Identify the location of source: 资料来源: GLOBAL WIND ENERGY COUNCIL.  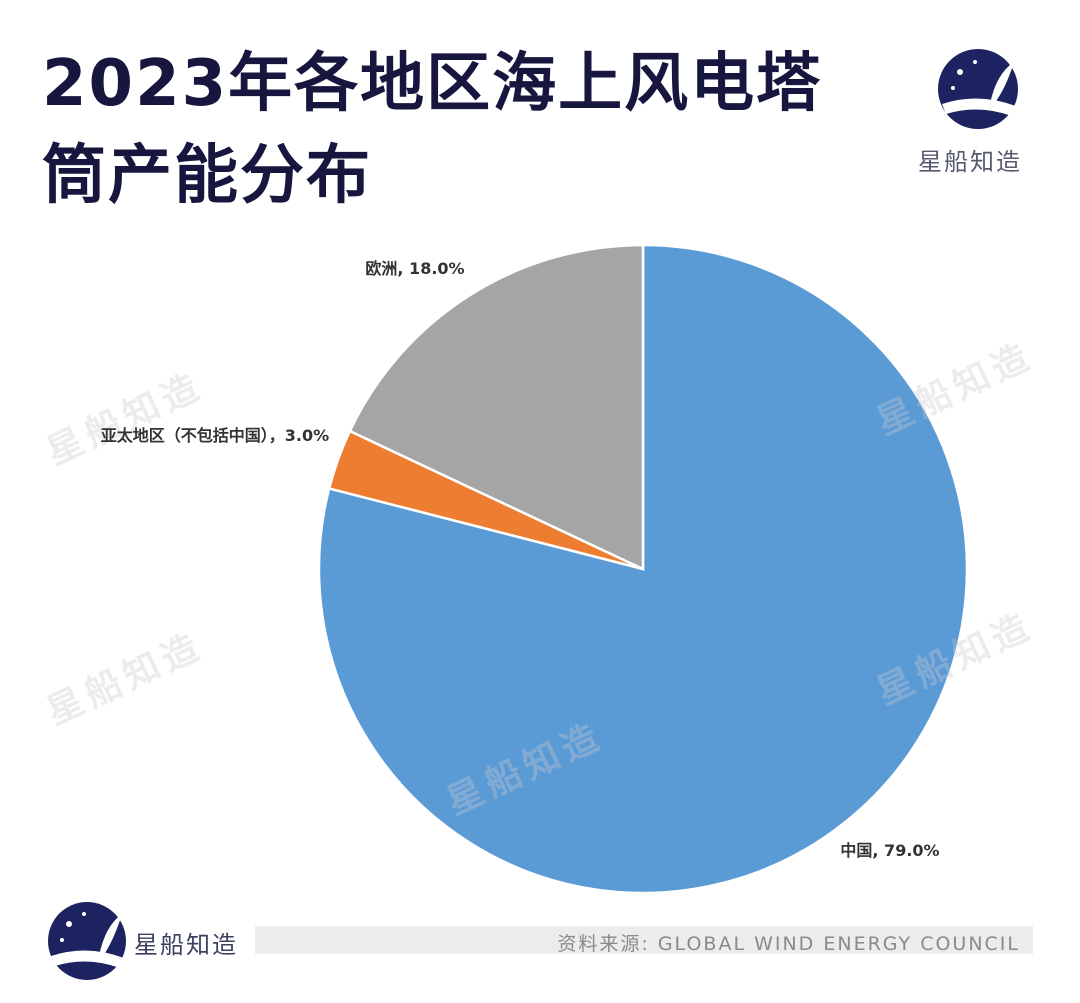
(788, 944).